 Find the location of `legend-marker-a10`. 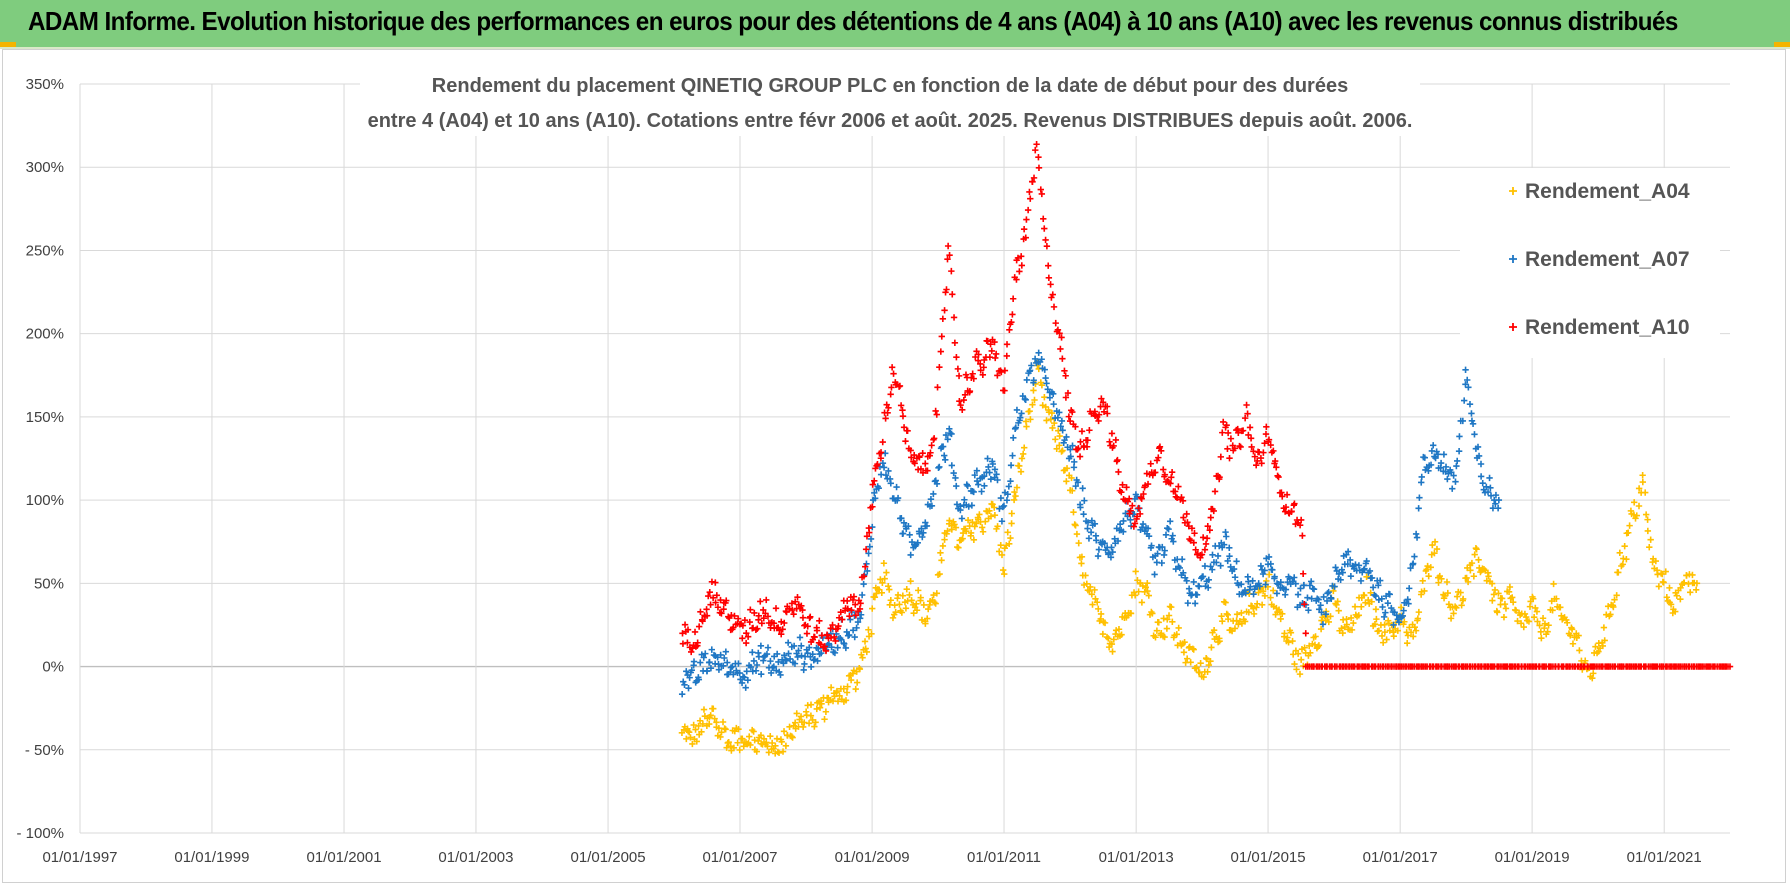

legend-marker-a10 is located at coordinates (1513, 327).